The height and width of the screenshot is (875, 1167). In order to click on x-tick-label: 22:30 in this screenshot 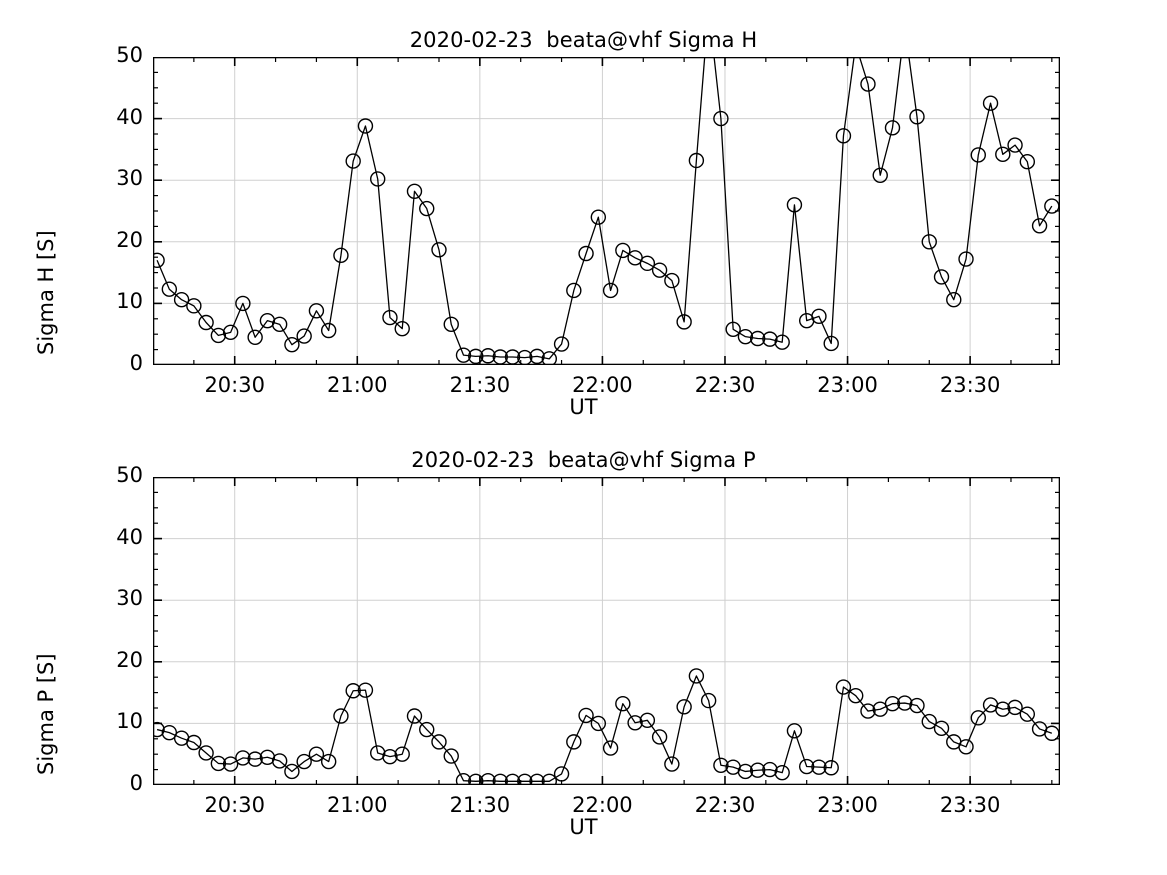, I will do `click(725, 805)`.